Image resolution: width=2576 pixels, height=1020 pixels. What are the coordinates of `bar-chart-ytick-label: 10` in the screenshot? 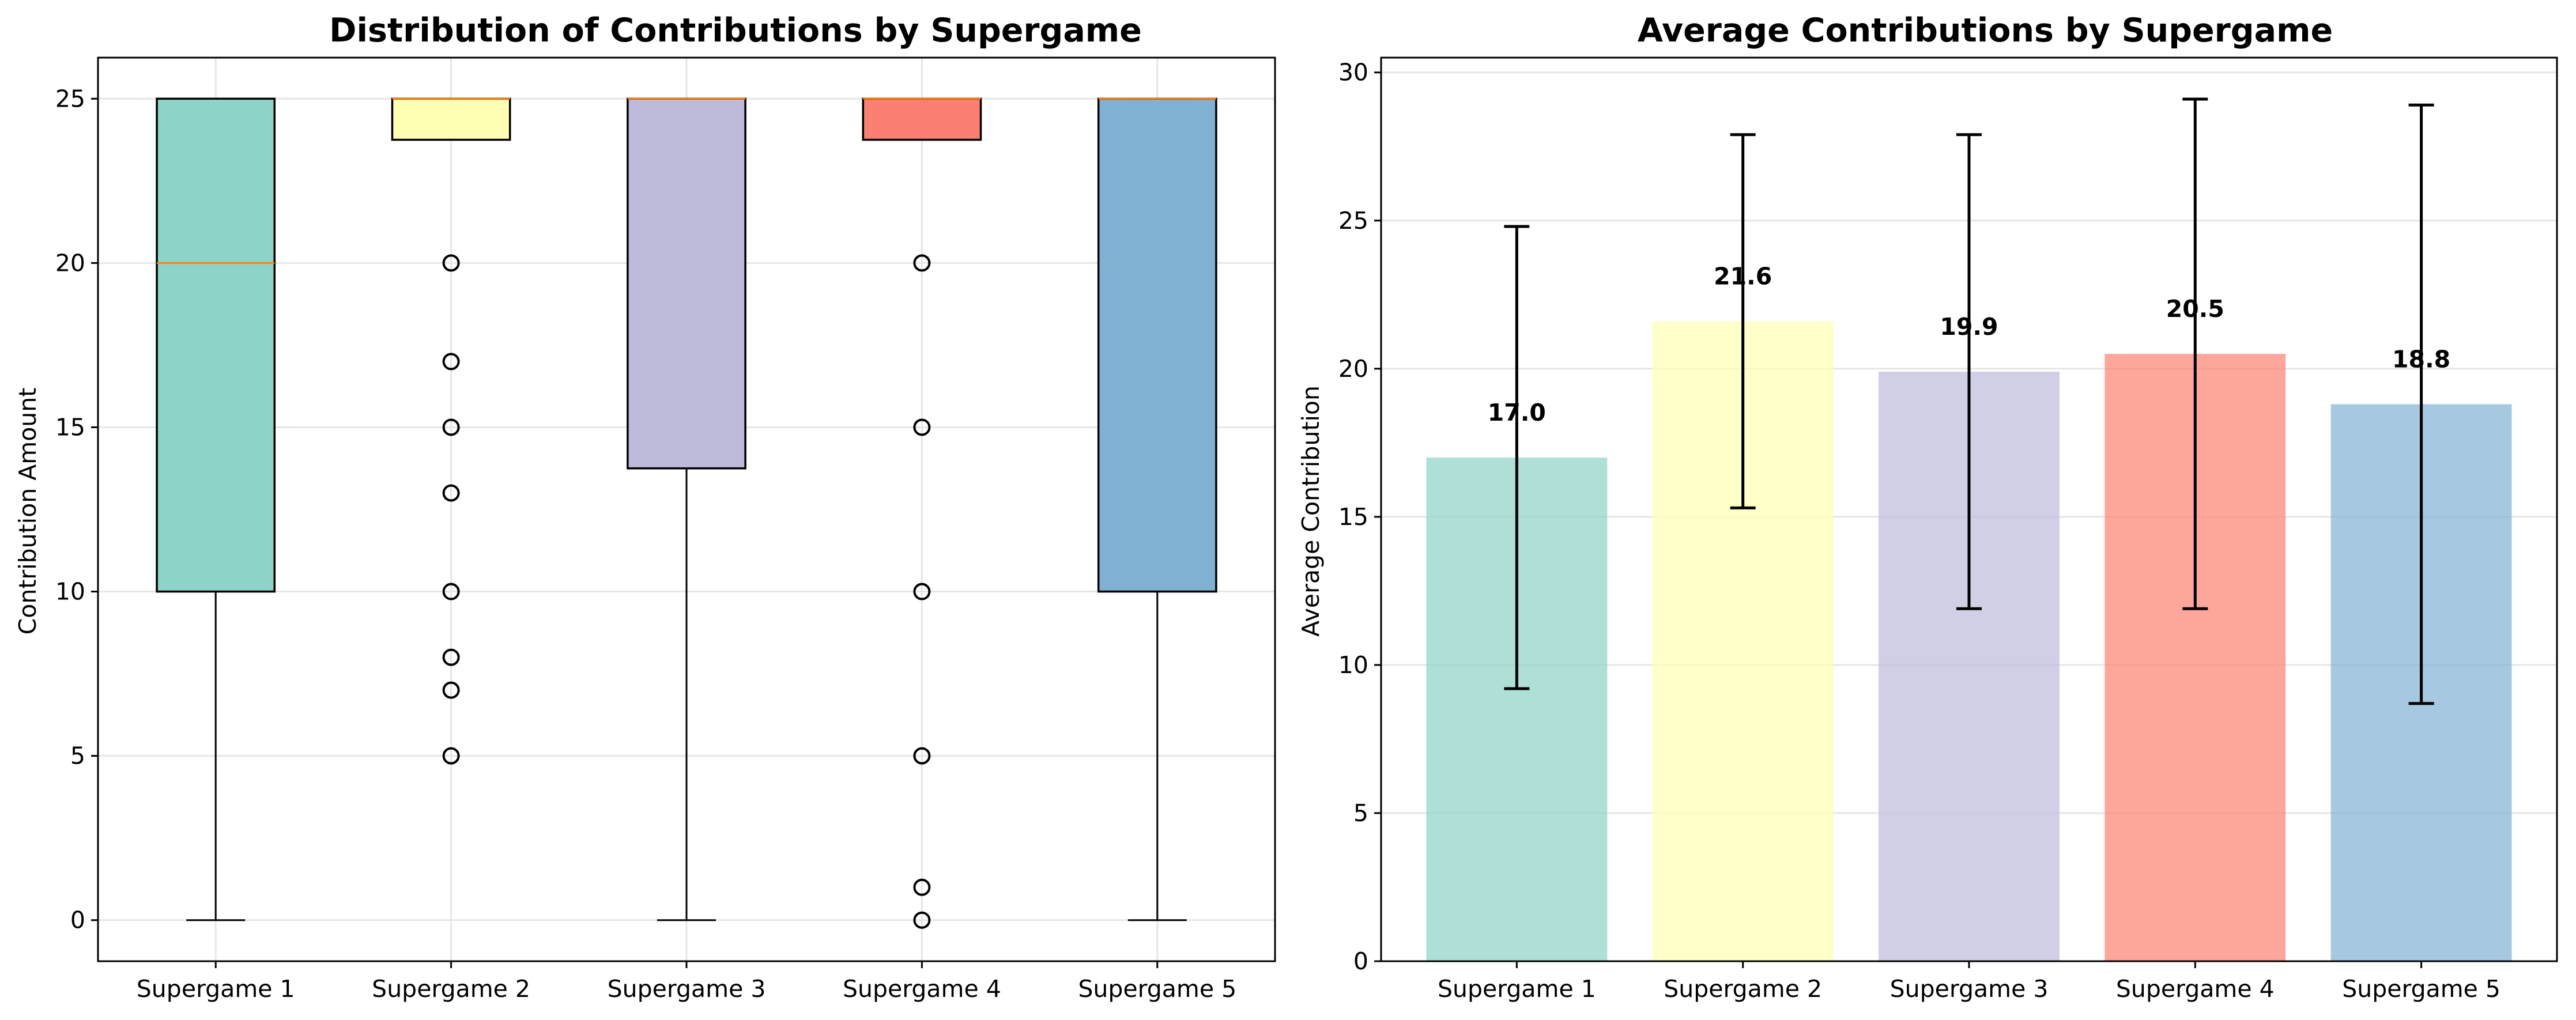 It's located at (1353, 665).